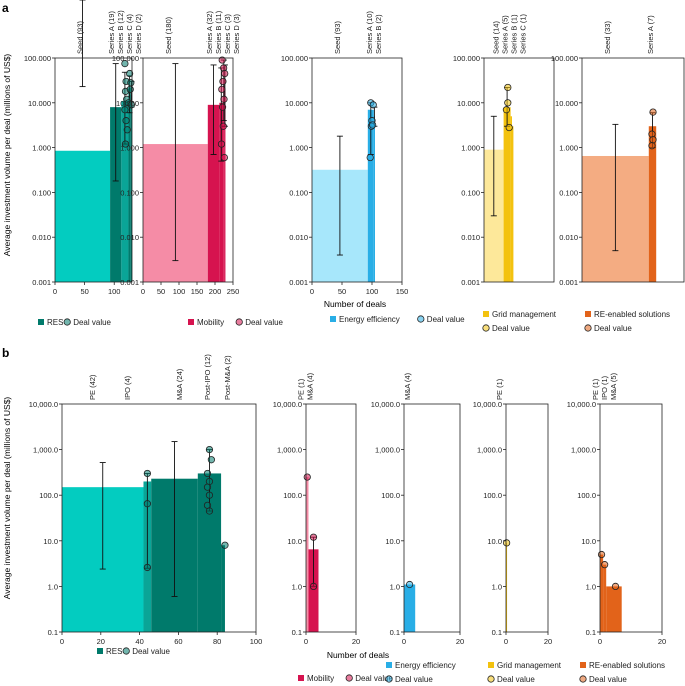 The height and width of the screenshot is (686, 685). What do you see at coordinates (127, 103) in the screenshot?
I see `ytick-label-a_mob-1: 10.000` at bounding box center [127, 103].